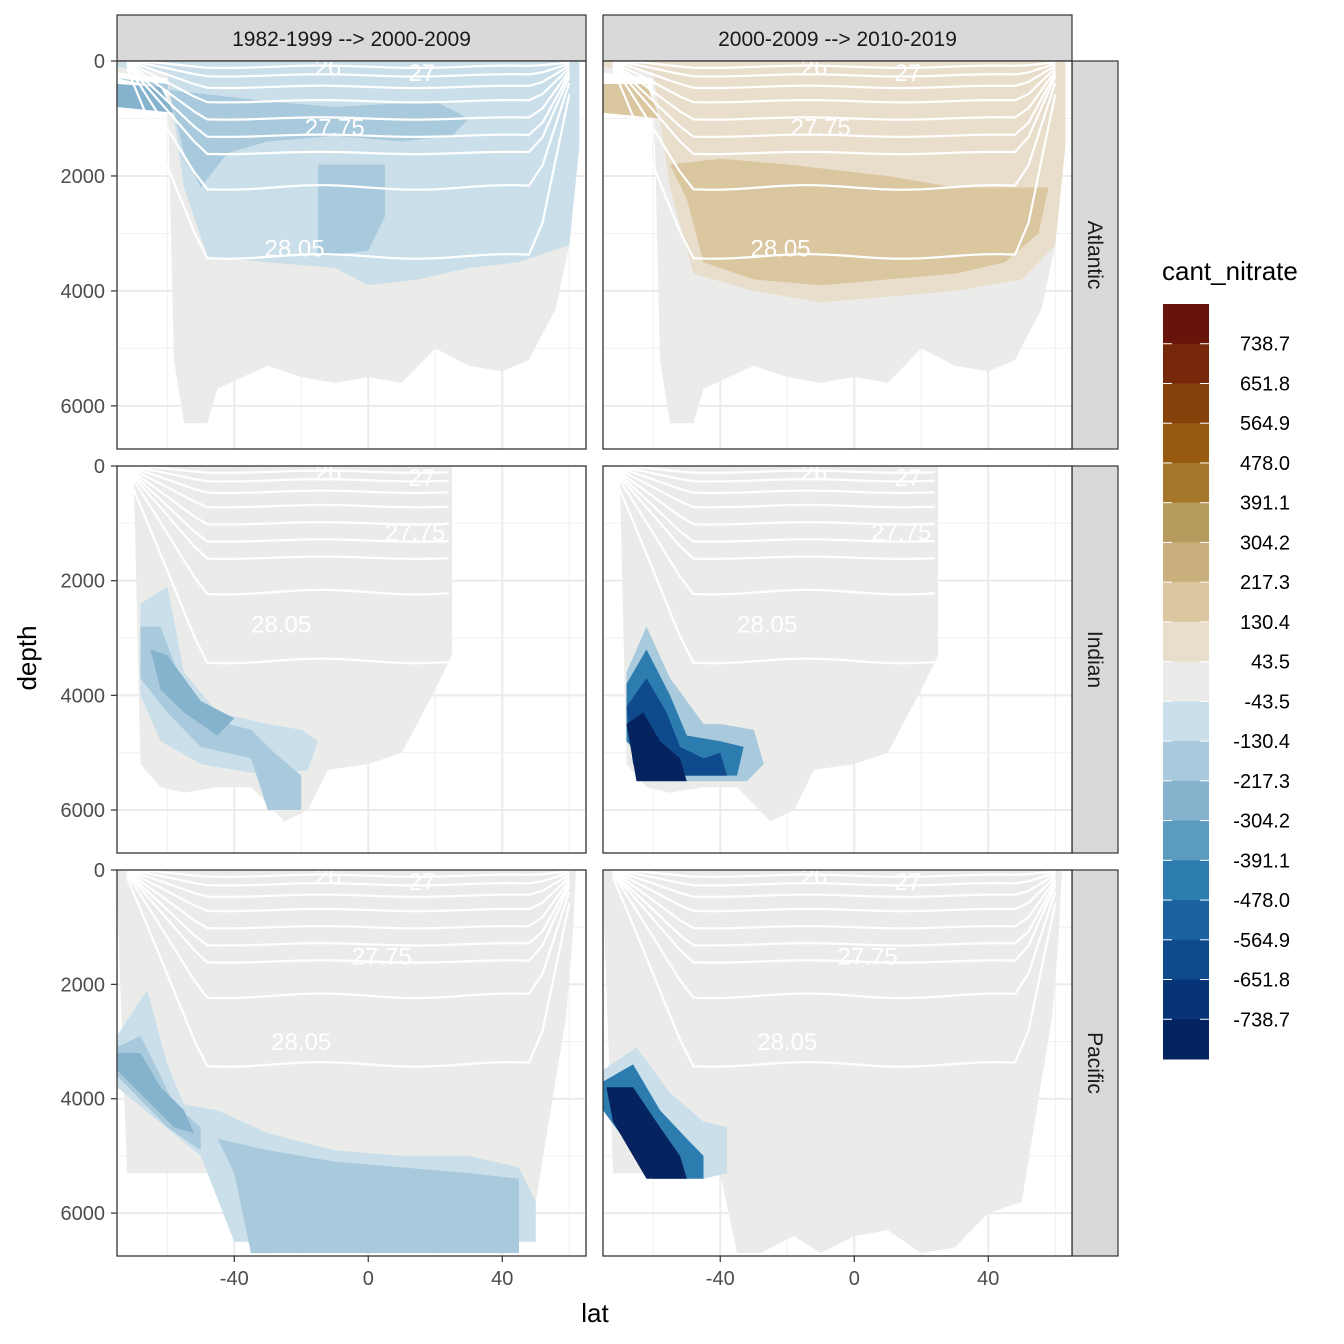 The height and width of the screenshot is (1344, 1344). I want to click on legend-break-label: -304.2, so click(1261, 822).